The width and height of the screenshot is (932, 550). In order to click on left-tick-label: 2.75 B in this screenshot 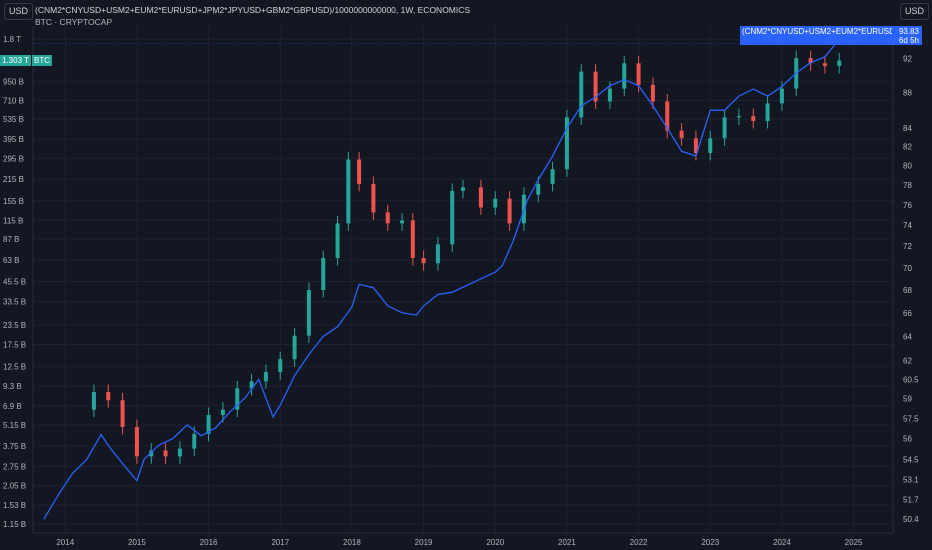, I will do `click(14, 466)`.